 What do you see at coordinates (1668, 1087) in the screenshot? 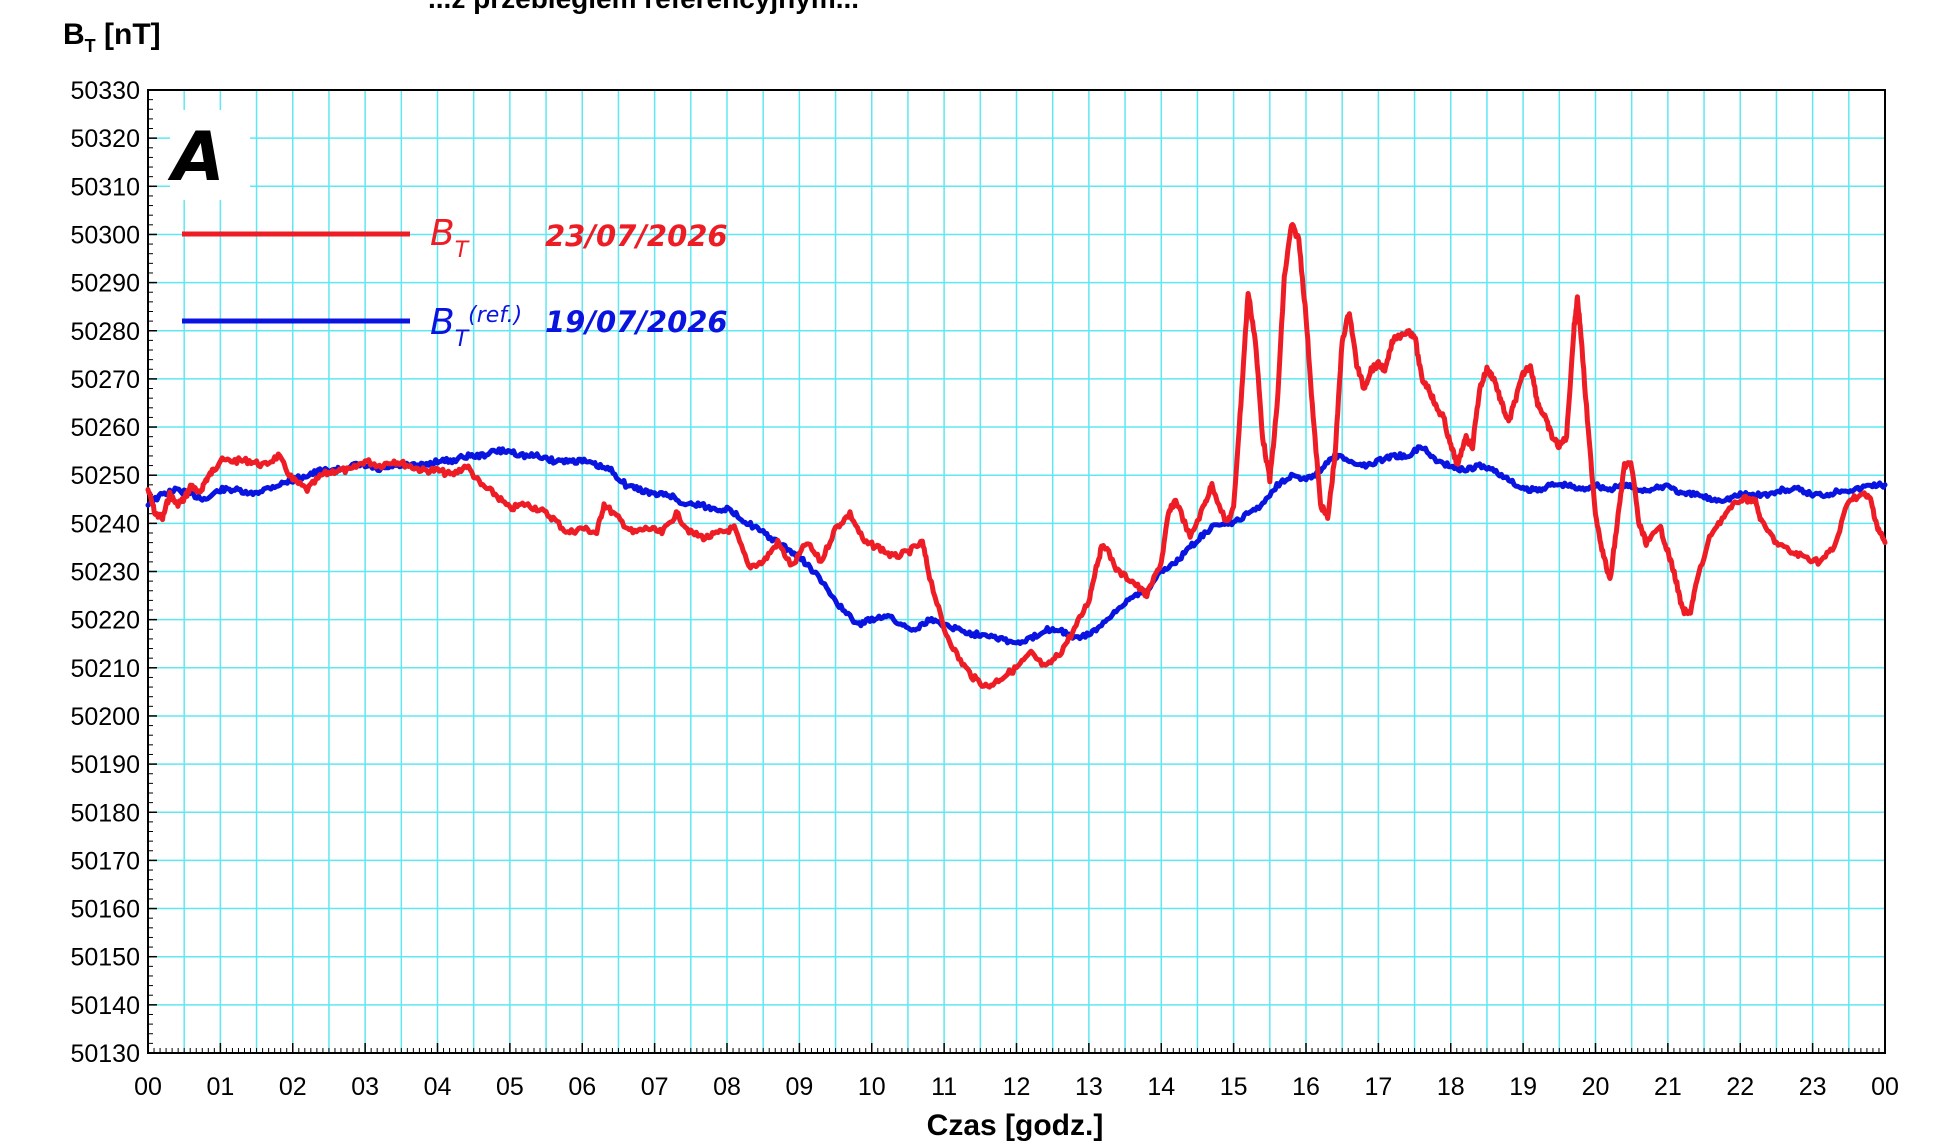
I see `x-tick-label: 21` at bounding box center [1668, 1087].